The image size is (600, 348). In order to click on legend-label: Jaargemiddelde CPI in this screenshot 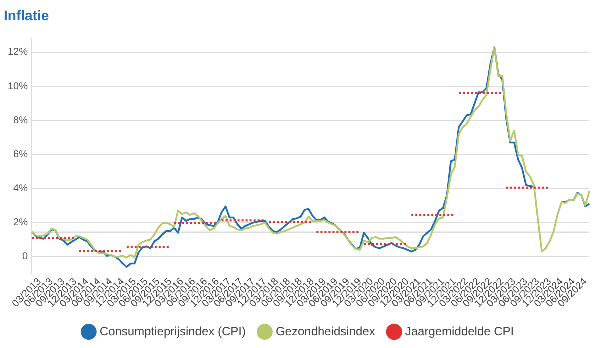, I will do `click(459, 331)`.